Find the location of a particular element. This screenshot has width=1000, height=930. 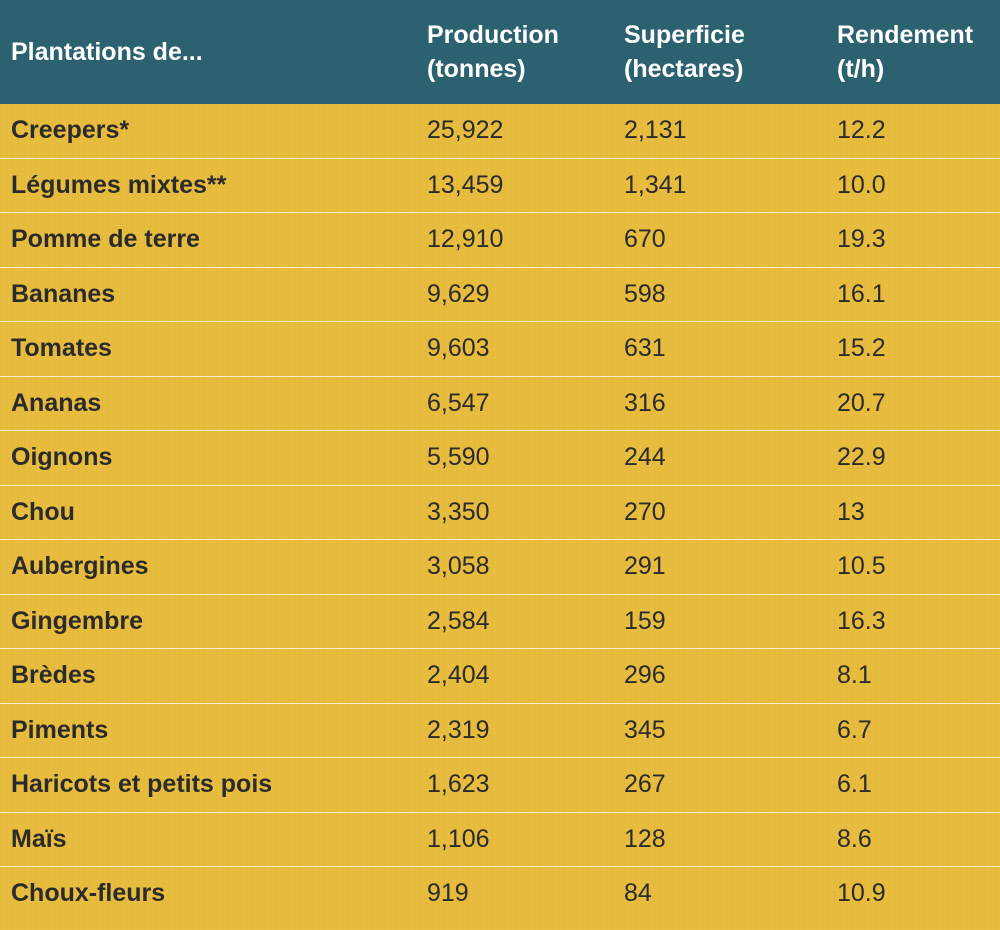

table-row: Haricots et petits pois 1,623 267 6.1 is located at coordinates (500, 785).